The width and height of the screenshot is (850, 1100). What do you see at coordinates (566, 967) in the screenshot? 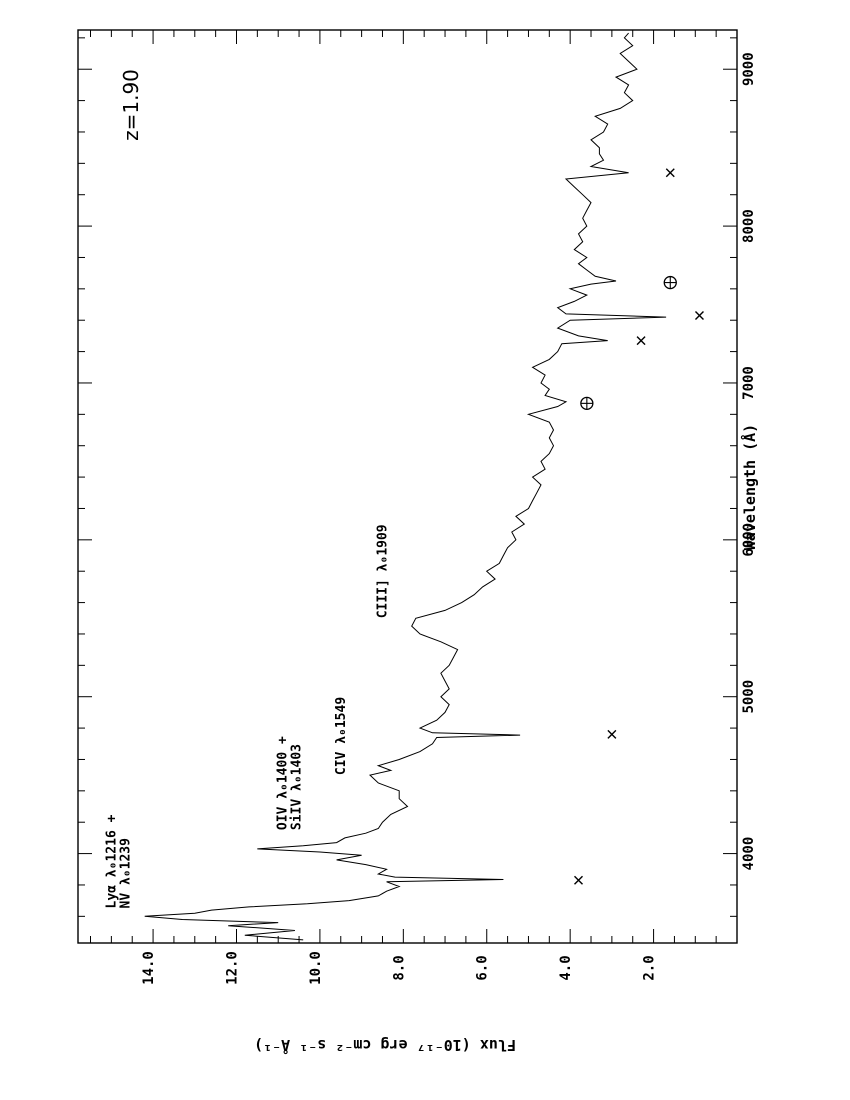
I see `y-tick-label: 4.0` at bounding box center [566, 967].